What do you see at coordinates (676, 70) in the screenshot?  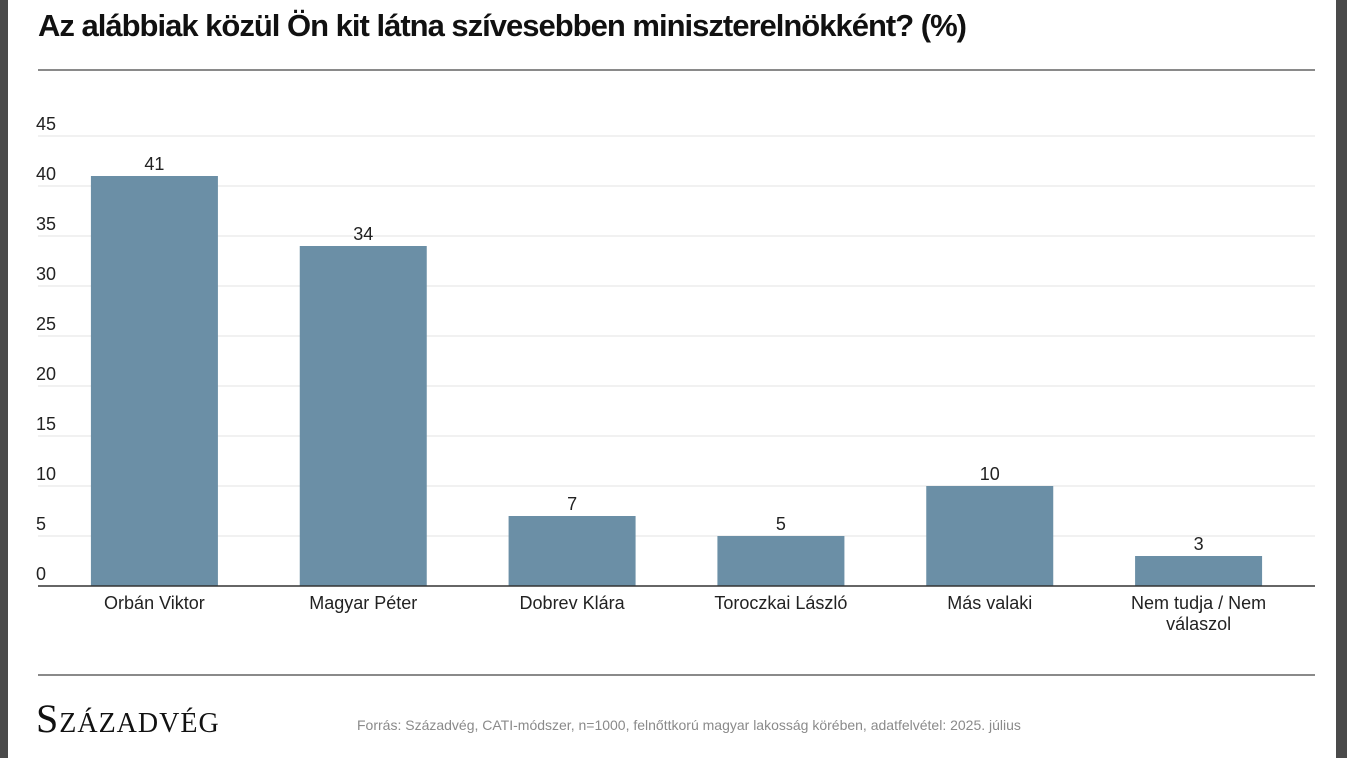 I see `top-divider` at bounding box center [676, 70].